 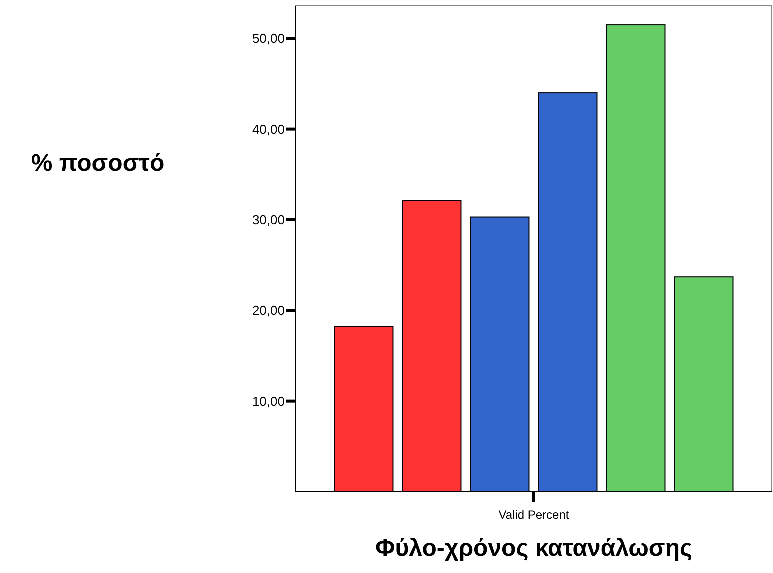 I want to click on y-tick-label: 40,00, so click(x=268, y=129).